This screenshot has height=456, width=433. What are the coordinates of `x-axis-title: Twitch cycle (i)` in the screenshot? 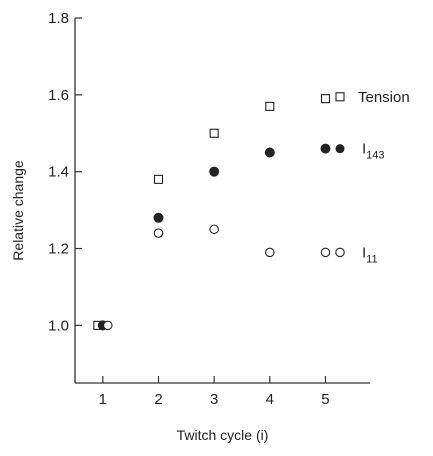 It's located at (223, 435).